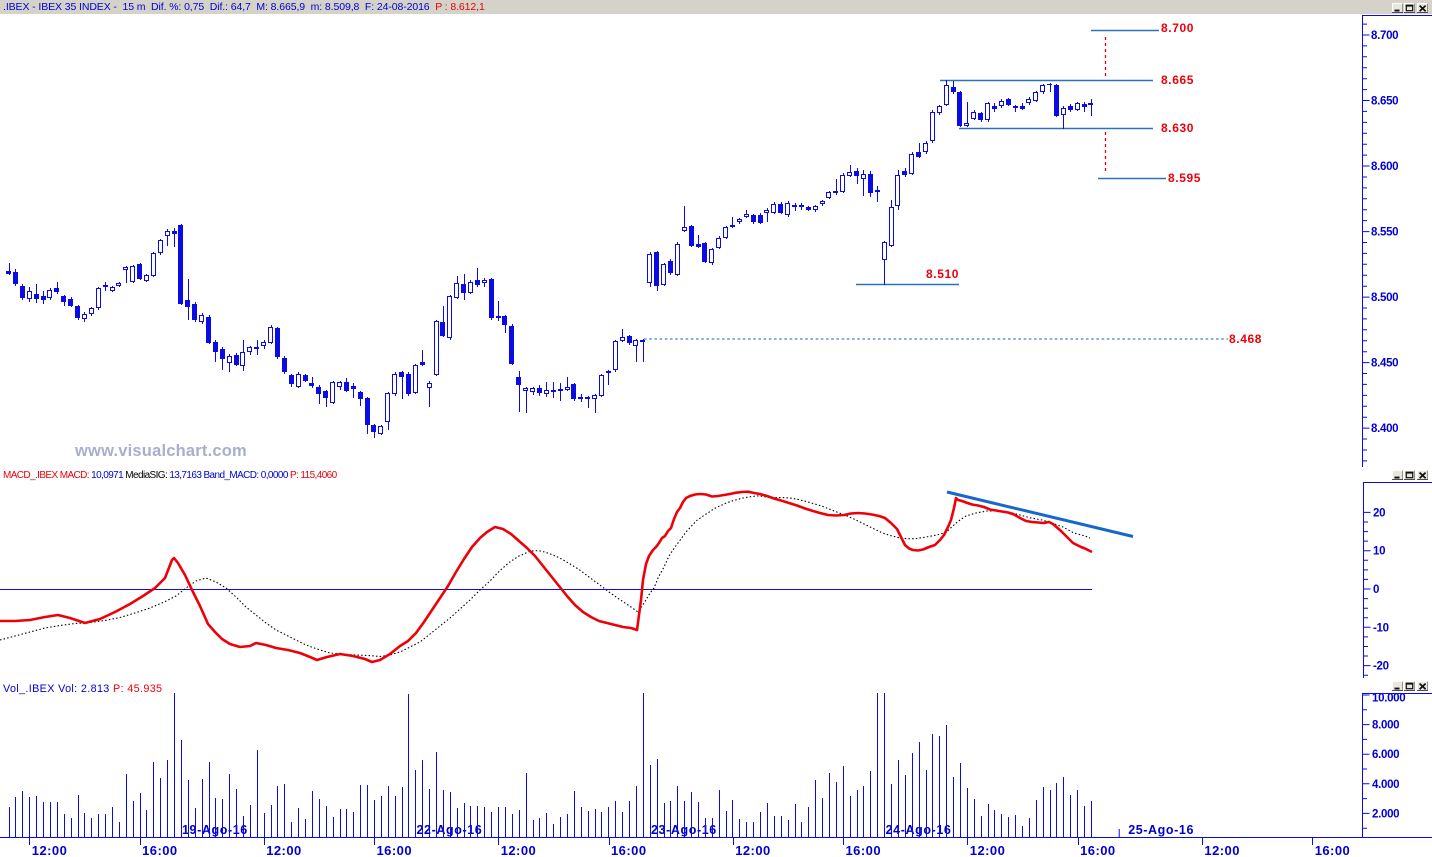 The height and width of the screenshot is (857, 1432). I want to click on svg-text: -20, so click(1381, 667).